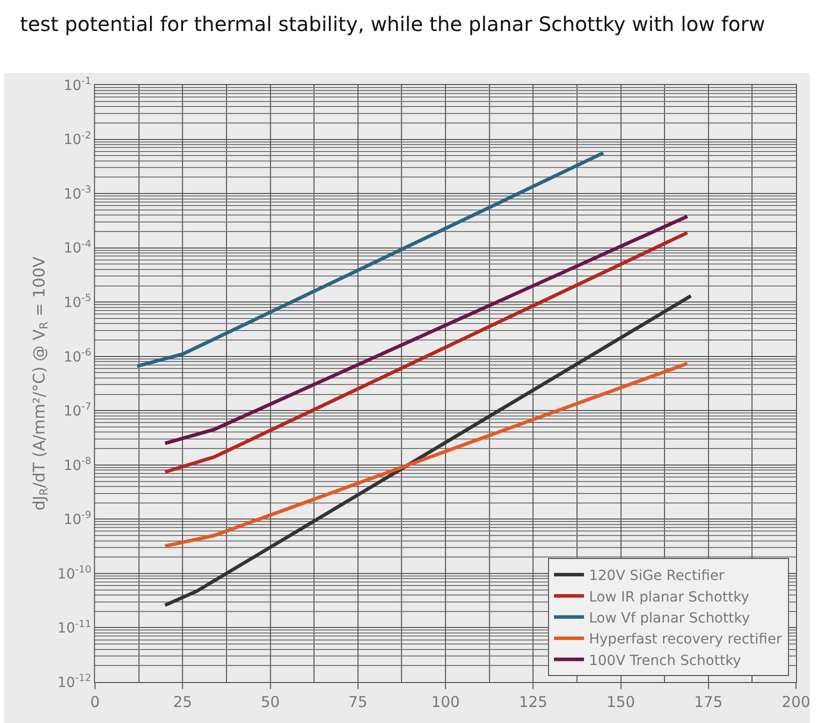 This screenshot has width=822, height=723. Describe the element at coordinates (669, 618) in the screenshot. I see `legend-label: Low Vf planar Schottky` at that location.